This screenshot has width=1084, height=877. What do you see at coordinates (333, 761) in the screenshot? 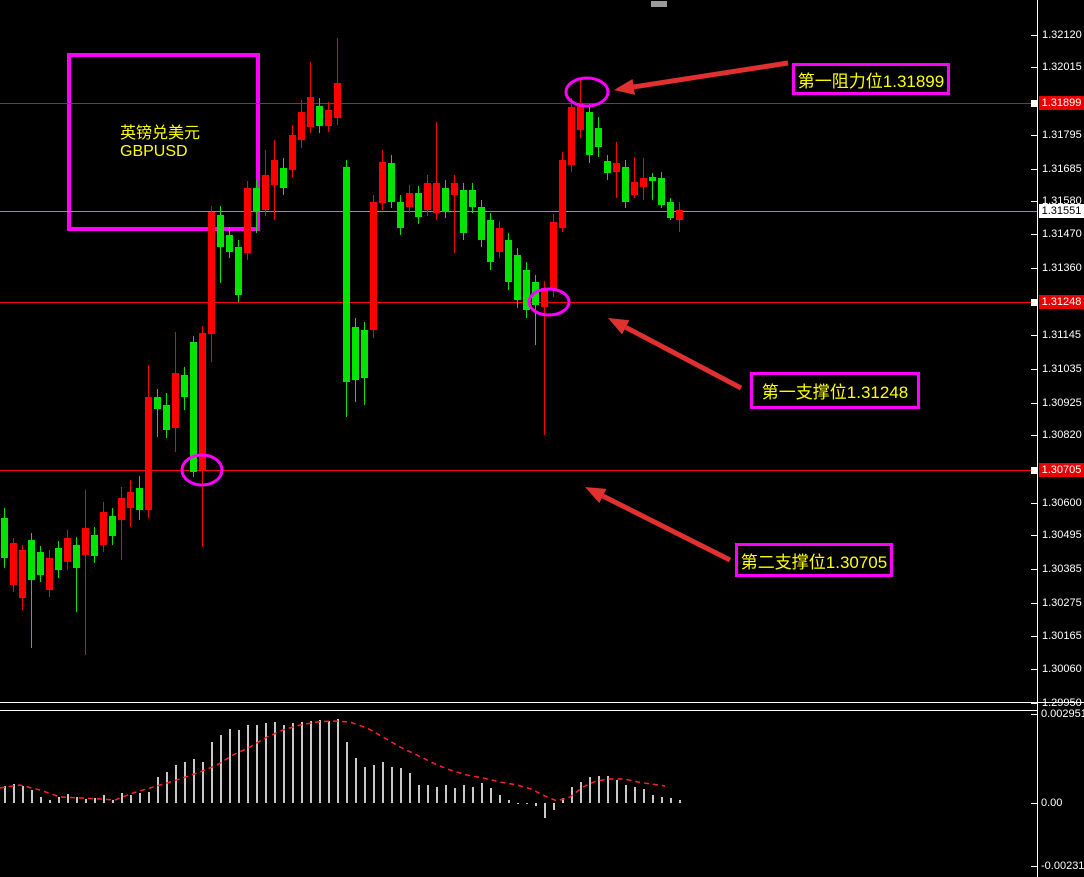
I see `signal-line` at bounding box center [333, 761].